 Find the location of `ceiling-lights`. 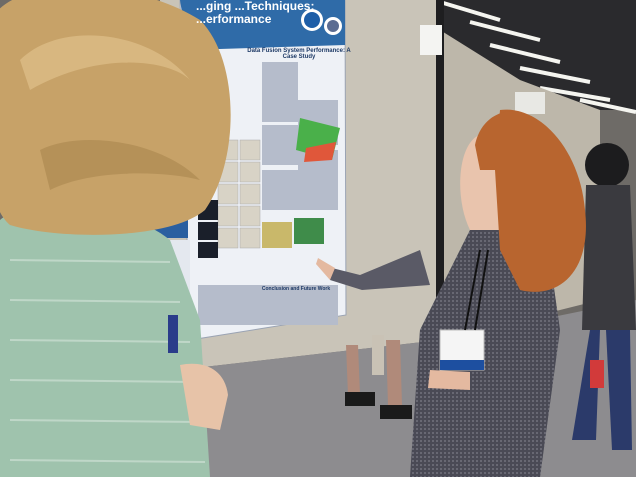

ceiling-lights is located at coordinates (537, 57).